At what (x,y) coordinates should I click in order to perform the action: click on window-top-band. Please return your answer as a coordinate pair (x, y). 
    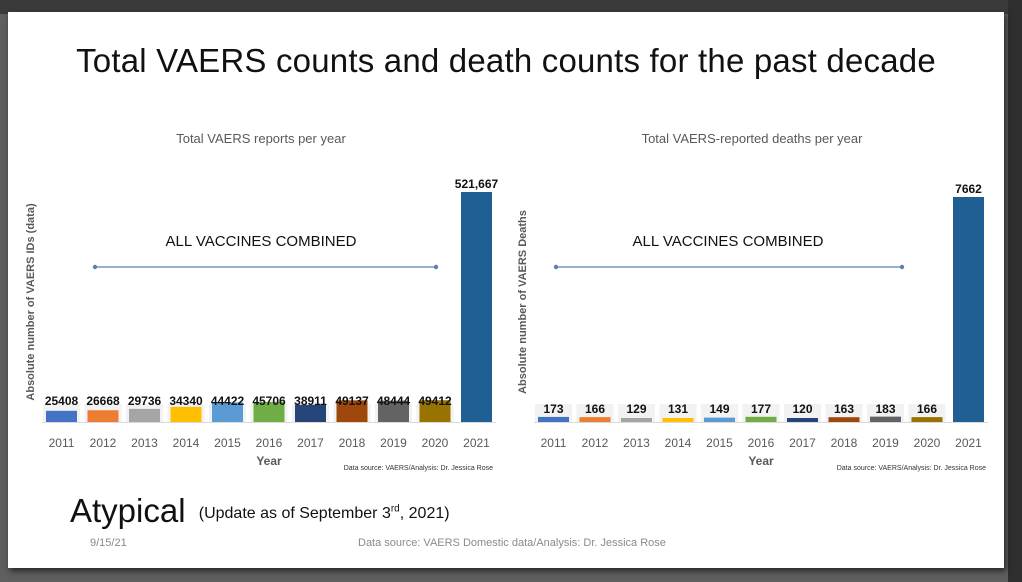
    Looking at the image, I should click on (511, 7).